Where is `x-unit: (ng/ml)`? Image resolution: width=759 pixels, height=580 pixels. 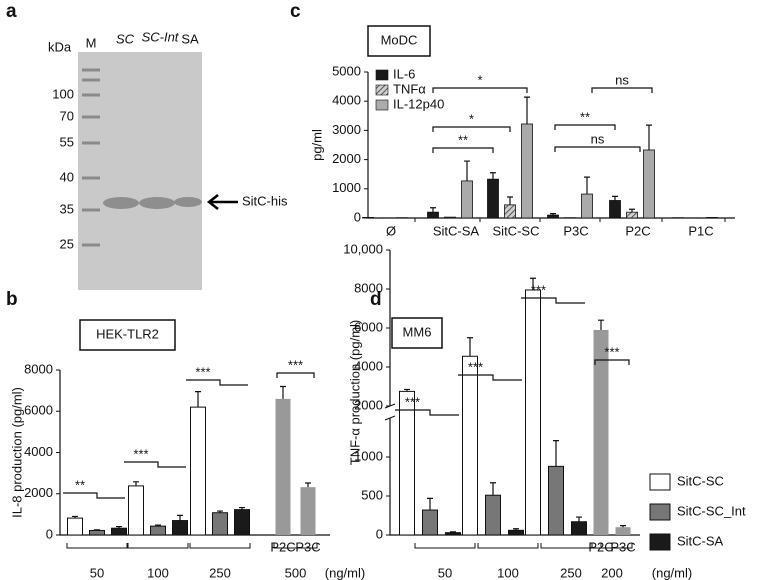 x-unit: (ng/ml) is located at coordinates (672, 572).